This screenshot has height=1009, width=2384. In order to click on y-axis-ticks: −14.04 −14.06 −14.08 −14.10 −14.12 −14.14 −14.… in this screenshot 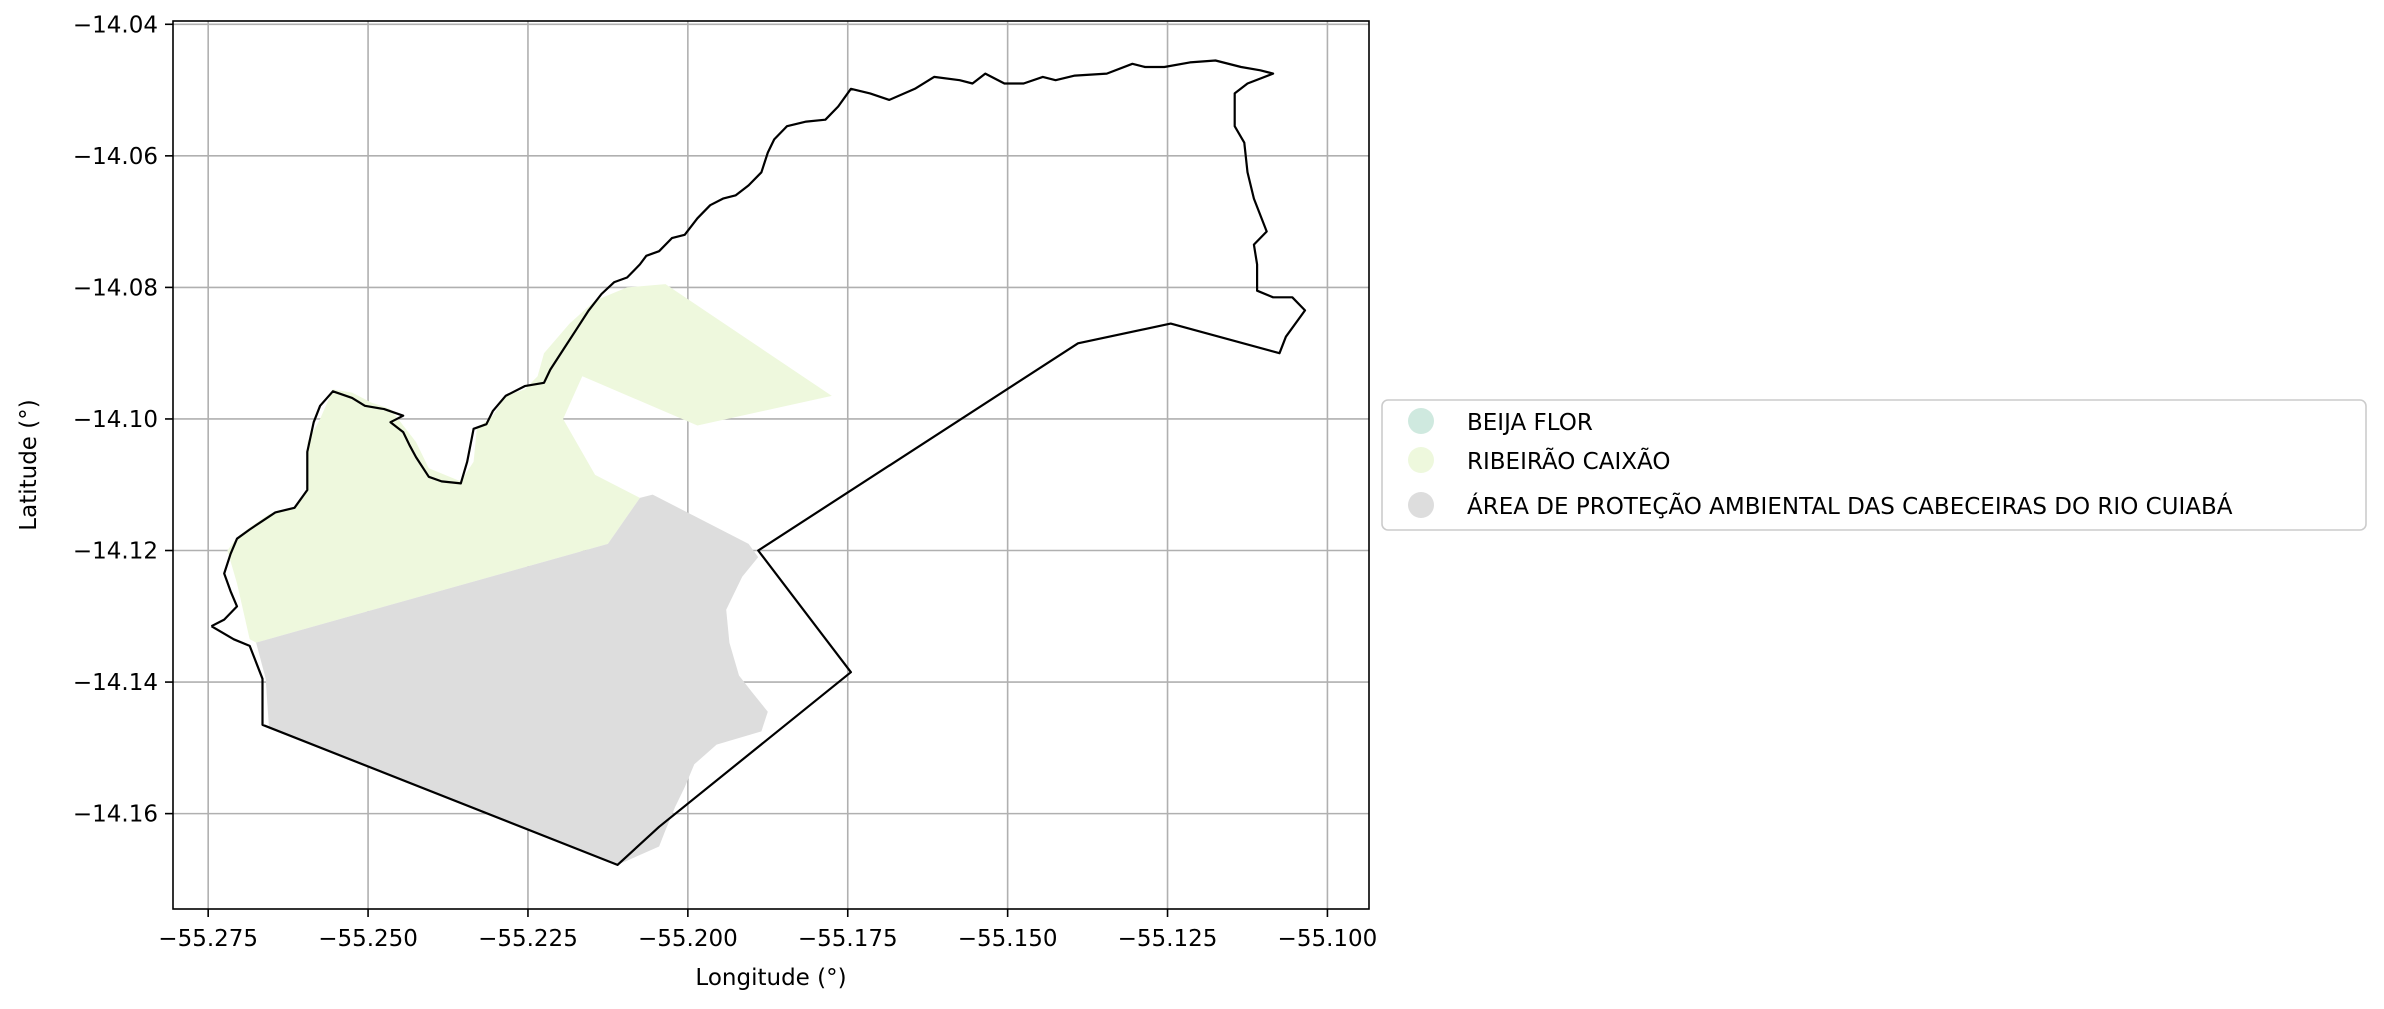, I will do `click(123, 420)`.